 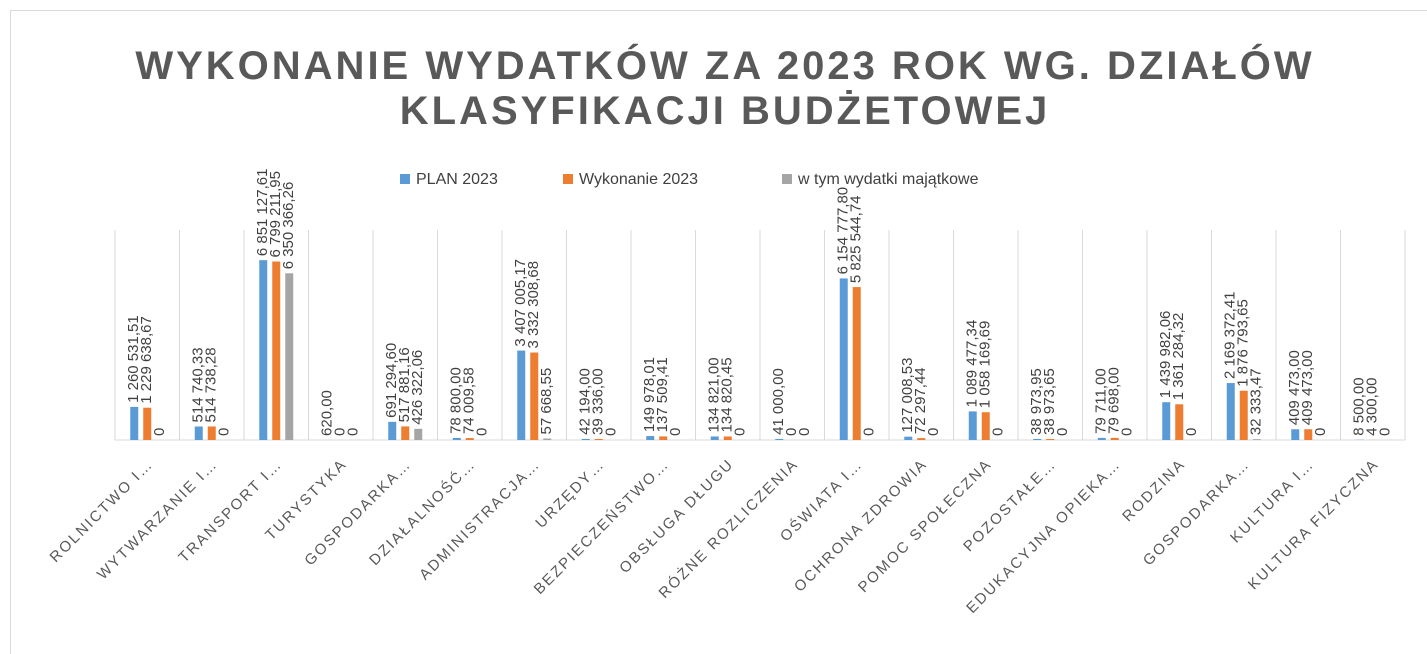 I want to click on value-label: 3 332 308,68, so click(x=533, y=305).